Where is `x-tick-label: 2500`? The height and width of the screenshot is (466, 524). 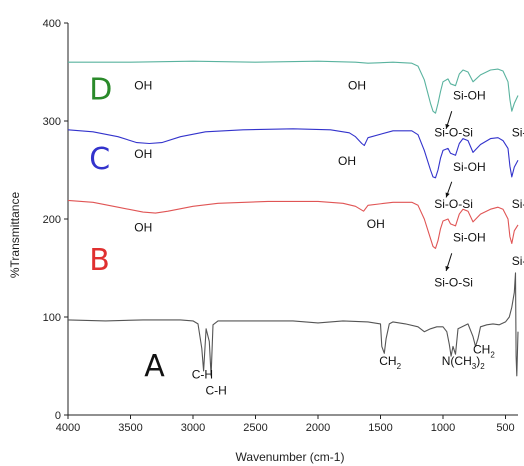
x-tick-label: 2500 is located at coordinates (255, 428).